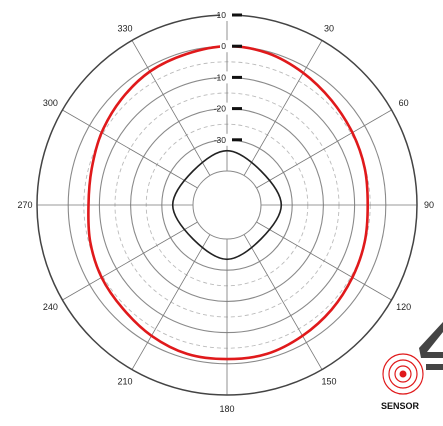  I want to click on logo-dot, so click(403, 374).